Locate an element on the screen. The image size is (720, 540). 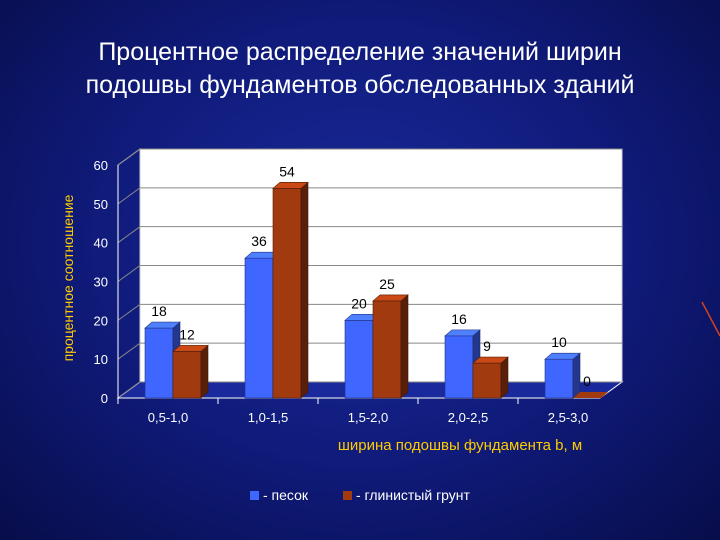
x-tick-label: 2,0-2,5 is located at coordinates (468, 417).